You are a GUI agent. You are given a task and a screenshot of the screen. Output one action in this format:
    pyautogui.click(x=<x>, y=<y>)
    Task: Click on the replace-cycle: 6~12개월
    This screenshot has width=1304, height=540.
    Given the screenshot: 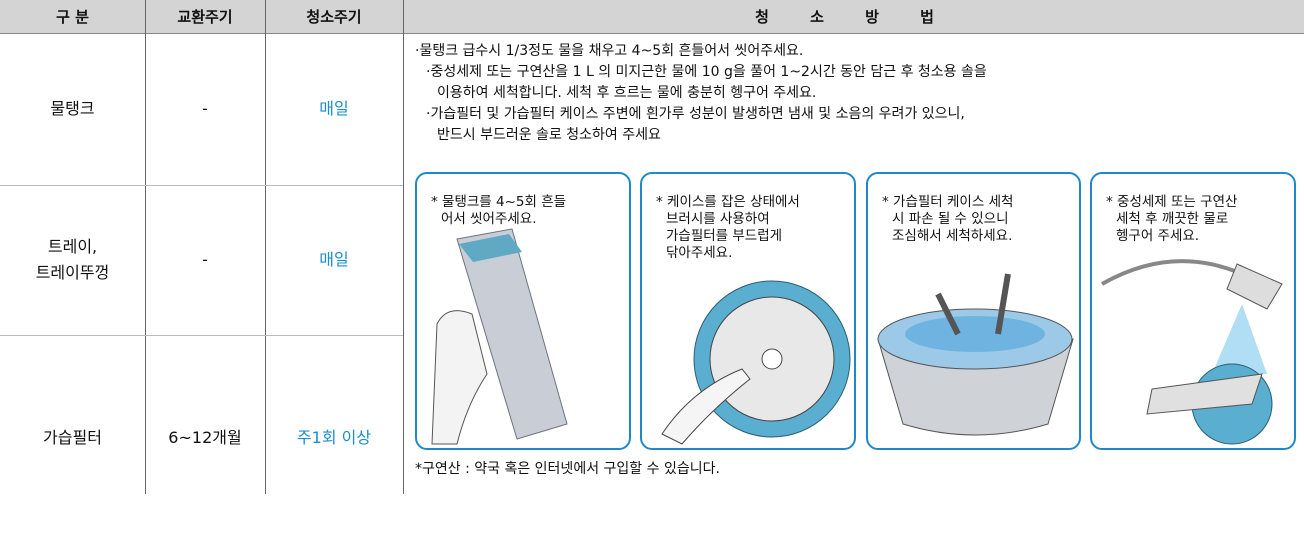 What is the action you would take?
    pyautogui.click(x=205, y=437)
    